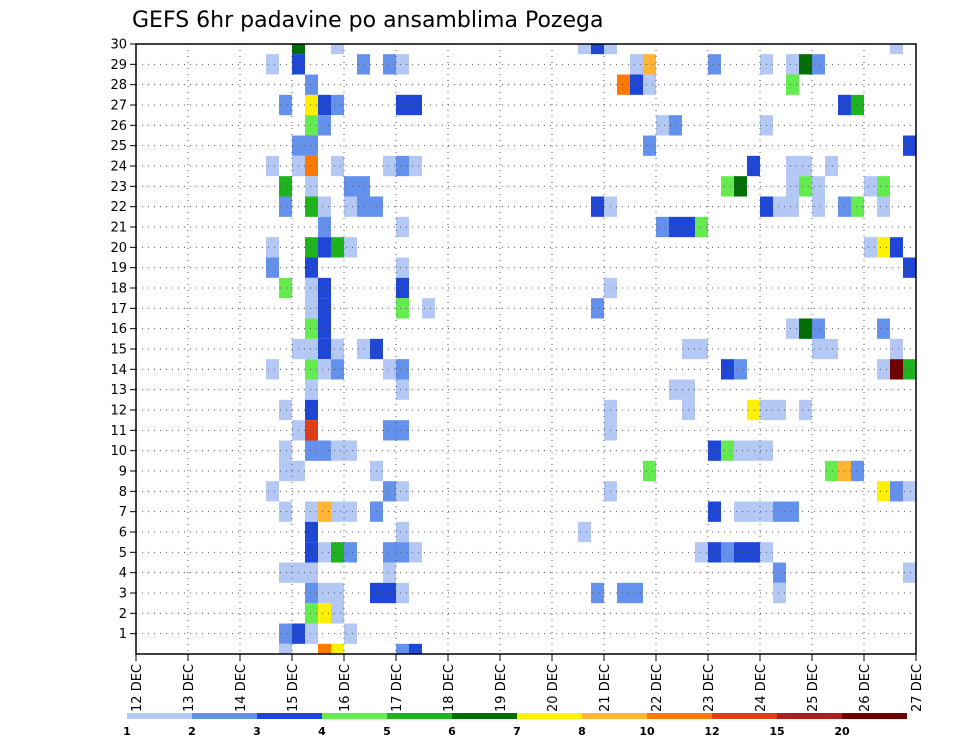  I want to click on legend-label: 8, so click(582, 731).